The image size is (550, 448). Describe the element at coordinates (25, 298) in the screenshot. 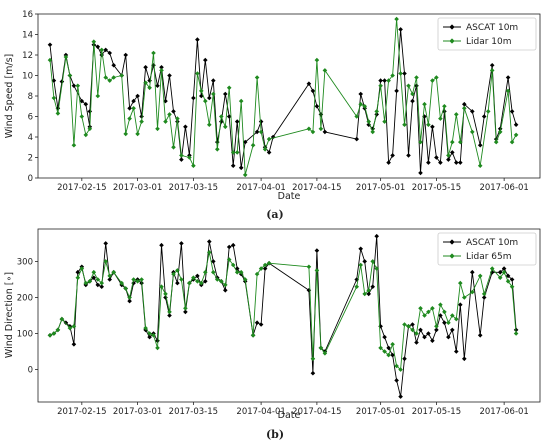

I see `y-tick-label: 200` at that location.